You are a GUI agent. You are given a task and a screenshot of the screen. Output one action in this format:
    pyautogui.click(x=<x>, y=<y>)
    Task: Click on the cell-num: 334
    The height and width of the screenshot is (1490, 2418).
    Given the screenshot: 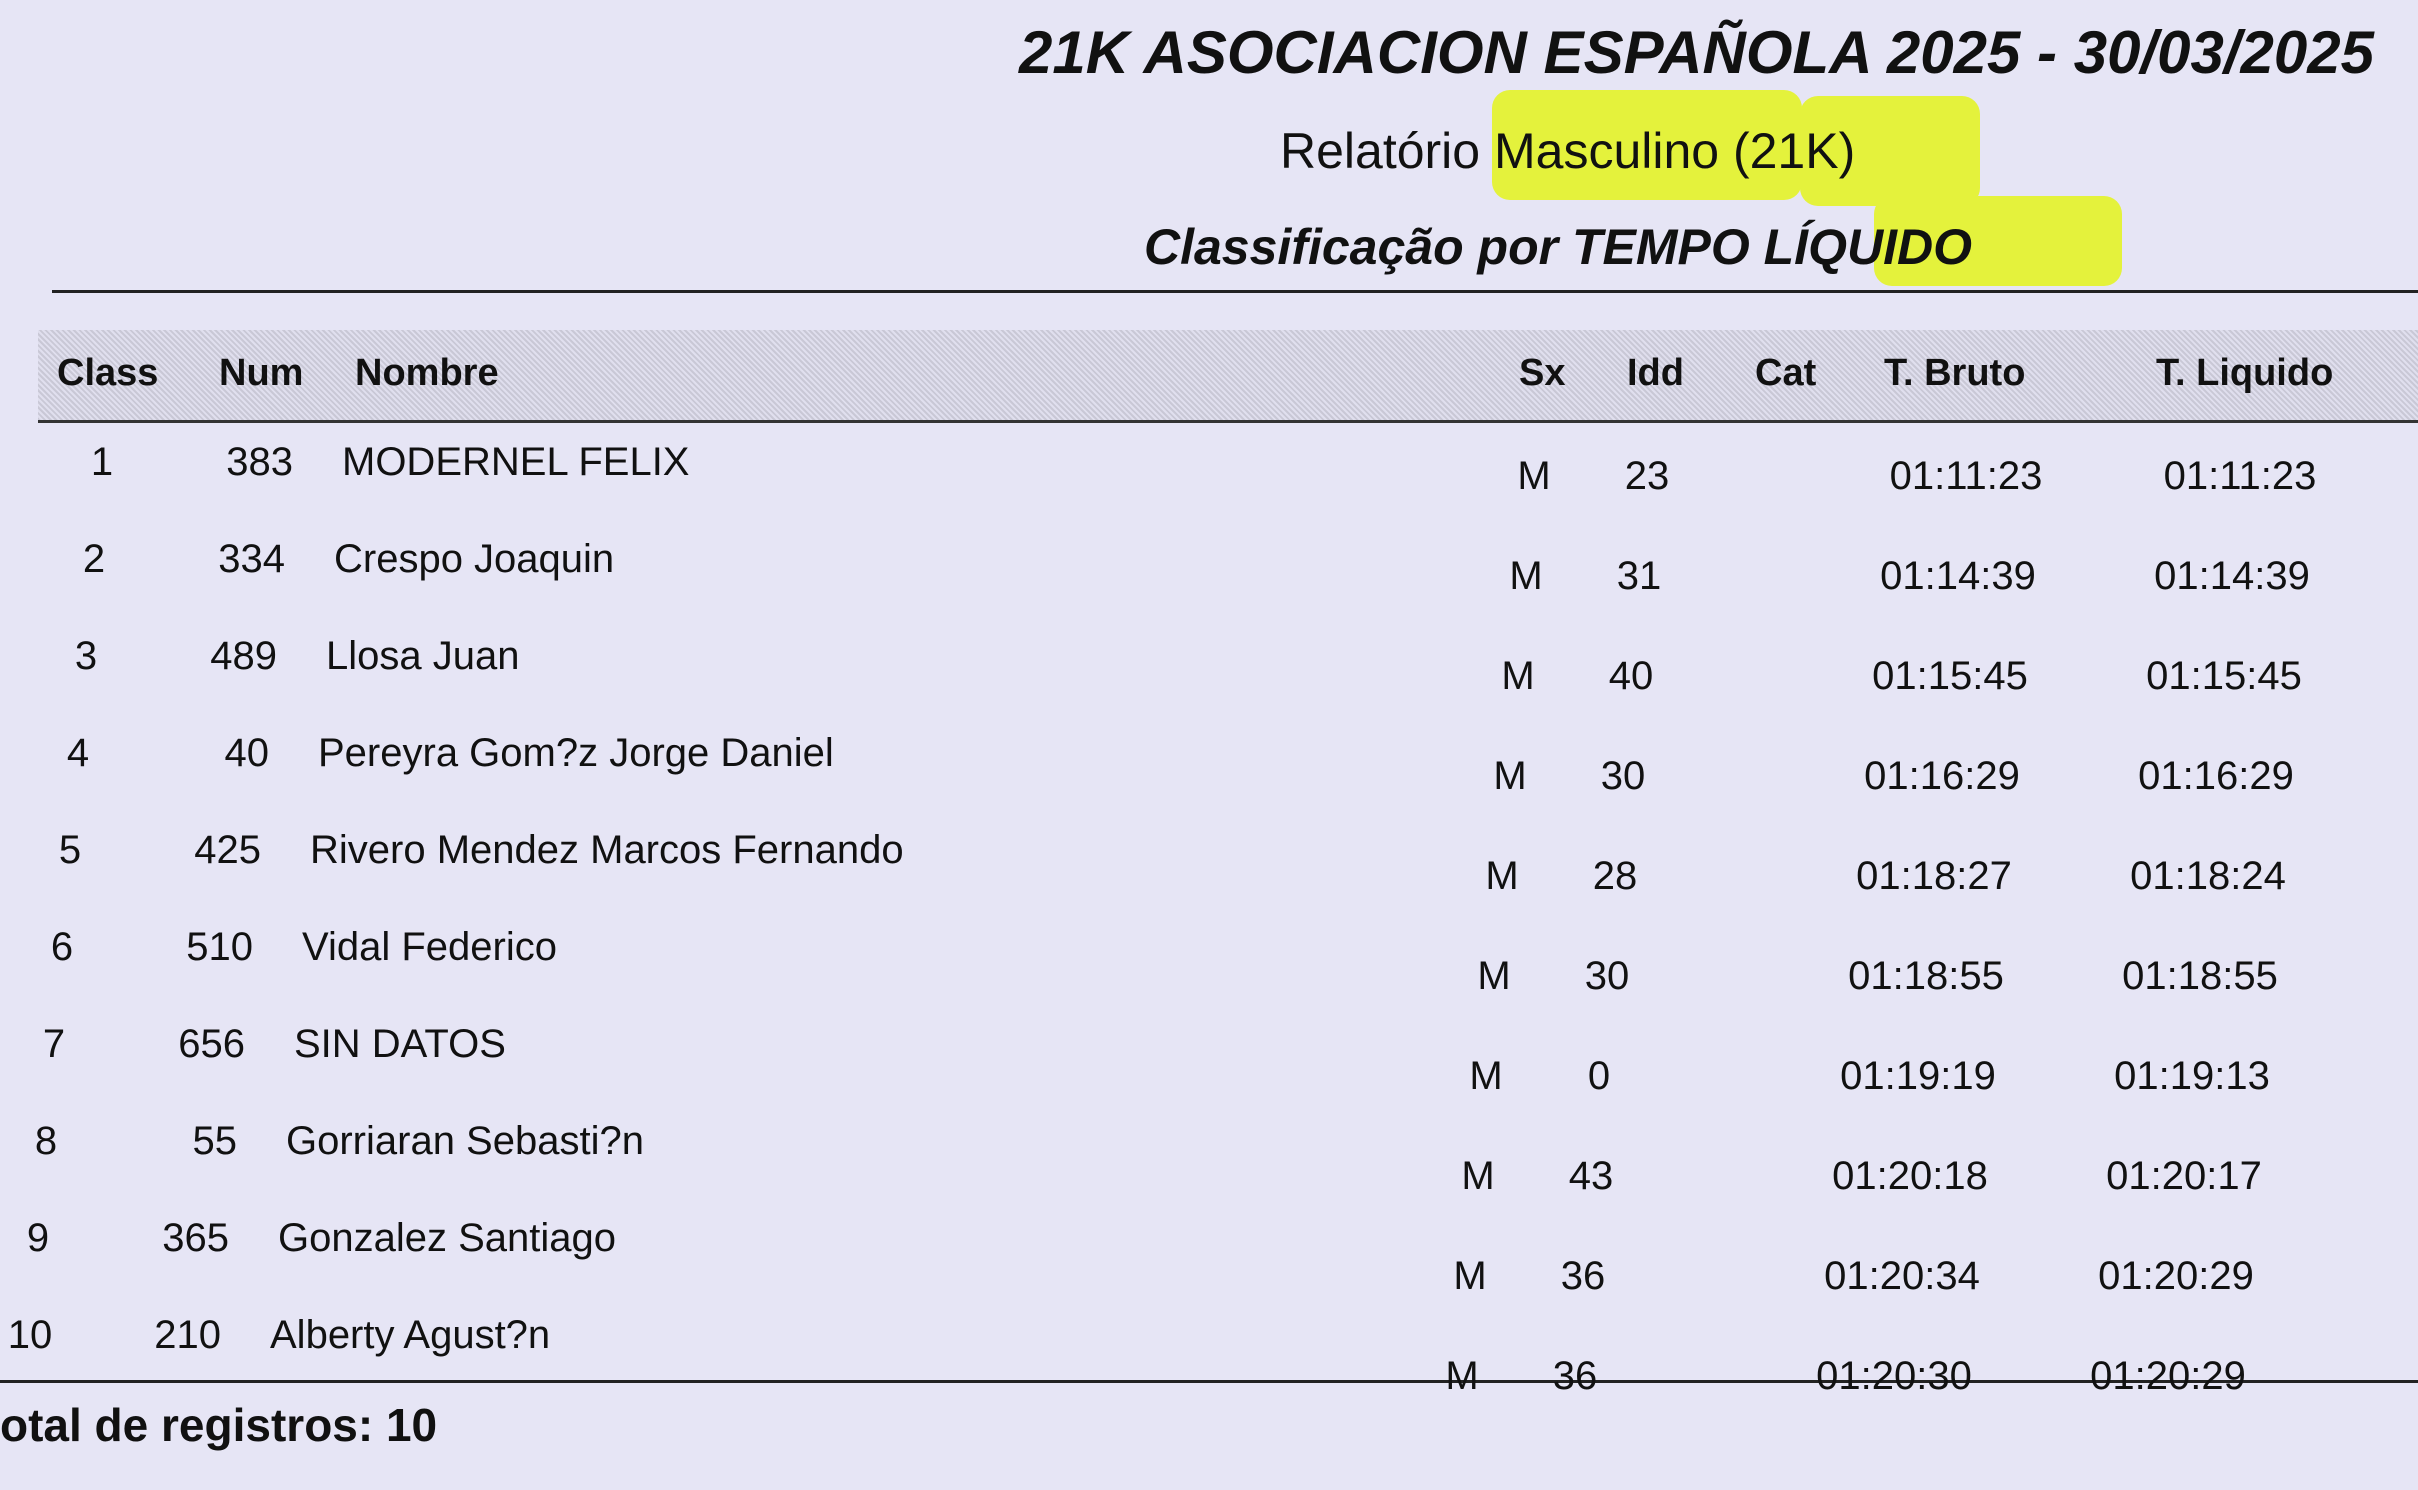 What is the action you would take?
    pyautogui.click(x=251, y=559)
    